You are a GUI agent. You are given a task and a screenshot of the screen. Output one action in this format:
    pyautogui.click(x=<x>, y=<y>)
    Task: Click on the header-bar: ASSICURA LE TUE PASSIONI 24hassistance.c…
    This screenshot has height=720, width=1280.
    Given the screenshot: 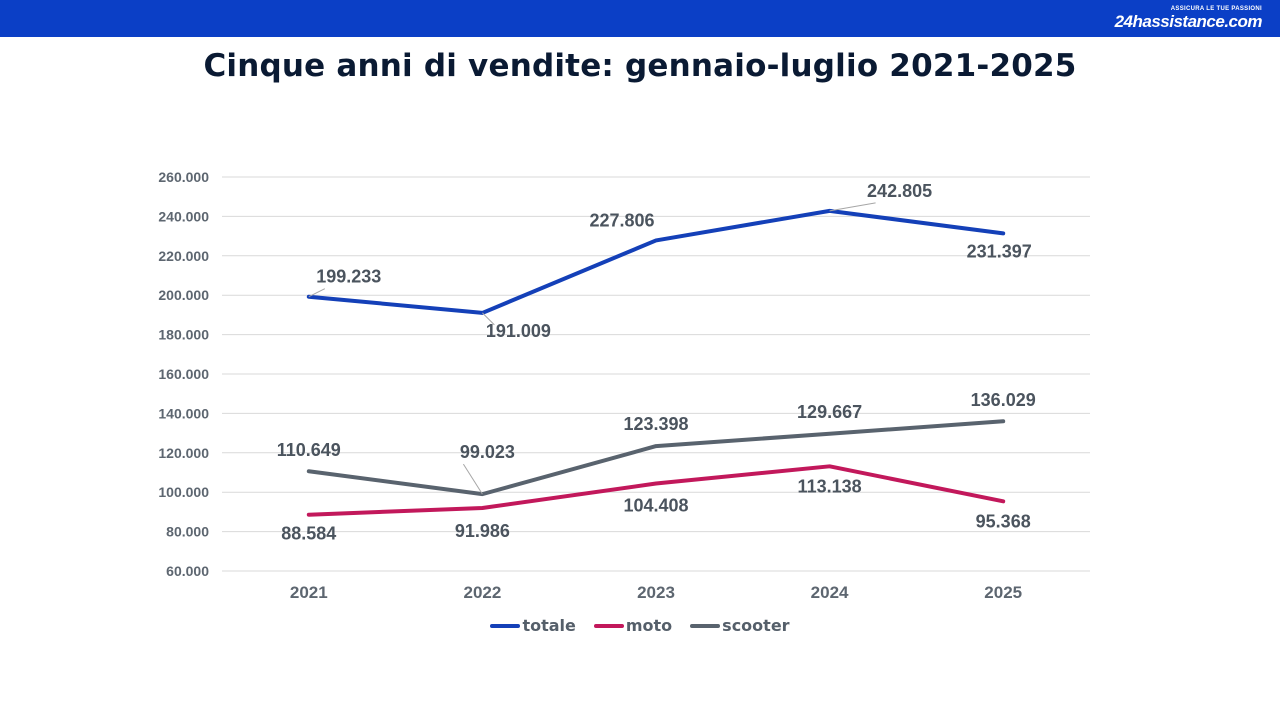 What is the action you would take?
    pyautogui.click(x=640, y=18)
    